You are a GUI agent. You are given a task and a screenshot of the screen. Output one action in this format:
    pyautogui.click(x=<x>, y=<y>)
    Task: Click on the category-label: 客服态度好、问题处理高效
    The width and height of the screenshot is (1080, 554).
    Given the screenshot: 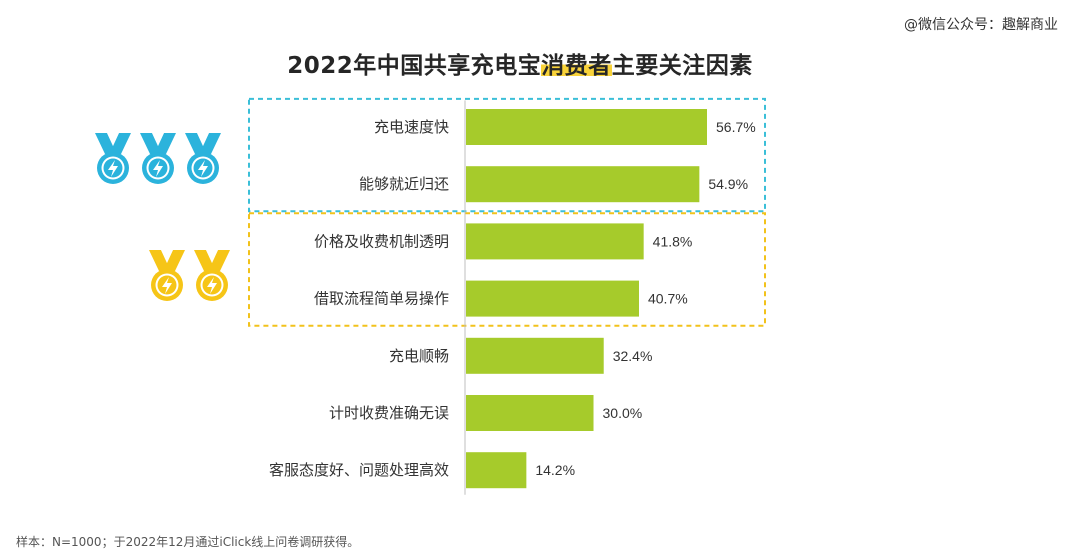 What is the action you would take?
    pyautogui.click(x=359, y=470)
    